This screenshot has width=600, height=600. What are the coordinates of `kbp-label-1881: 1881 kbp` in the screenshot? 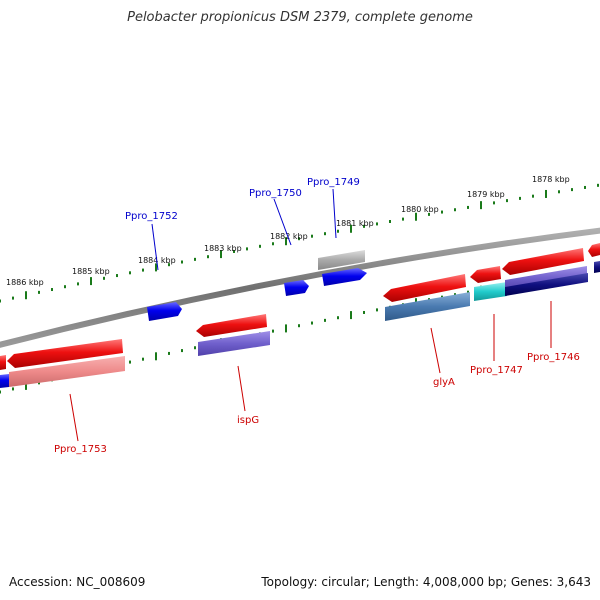 It's located at (355, 223).